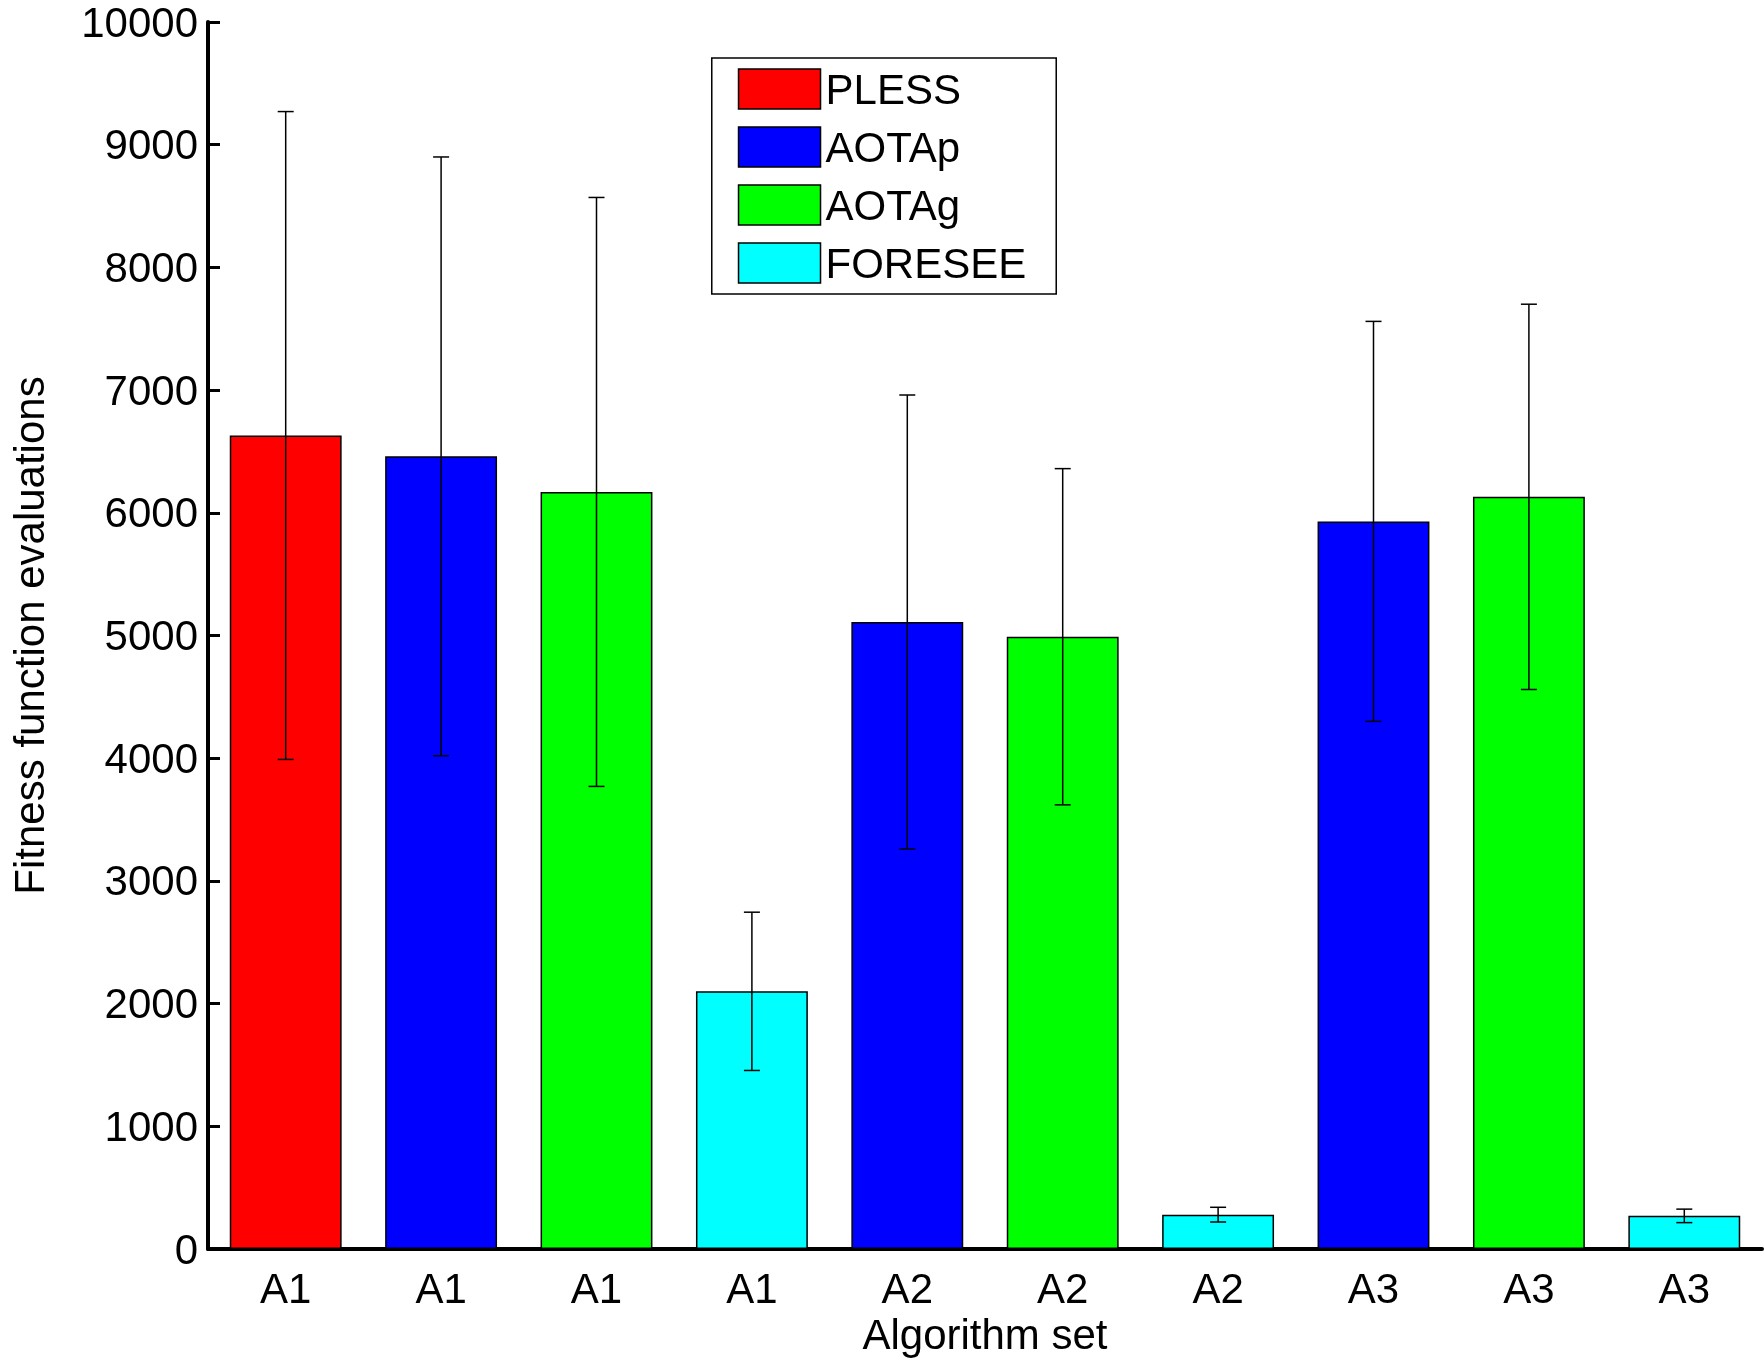 The image size is (1764, 1366). I want to click on y-axis-title: Fitness function evaluations, so click(29, 635).